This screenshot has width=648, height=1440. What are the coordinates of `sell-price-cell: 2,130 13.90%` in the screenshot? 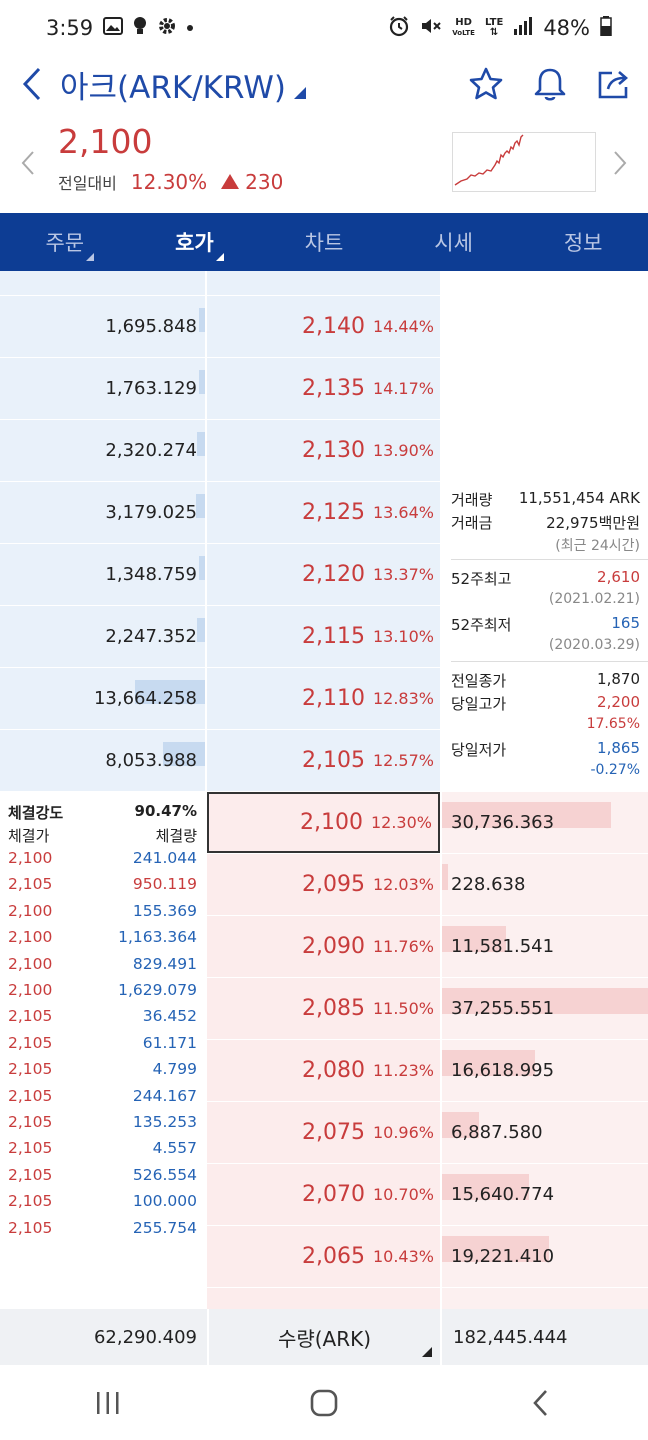 It's located at (323, 450).